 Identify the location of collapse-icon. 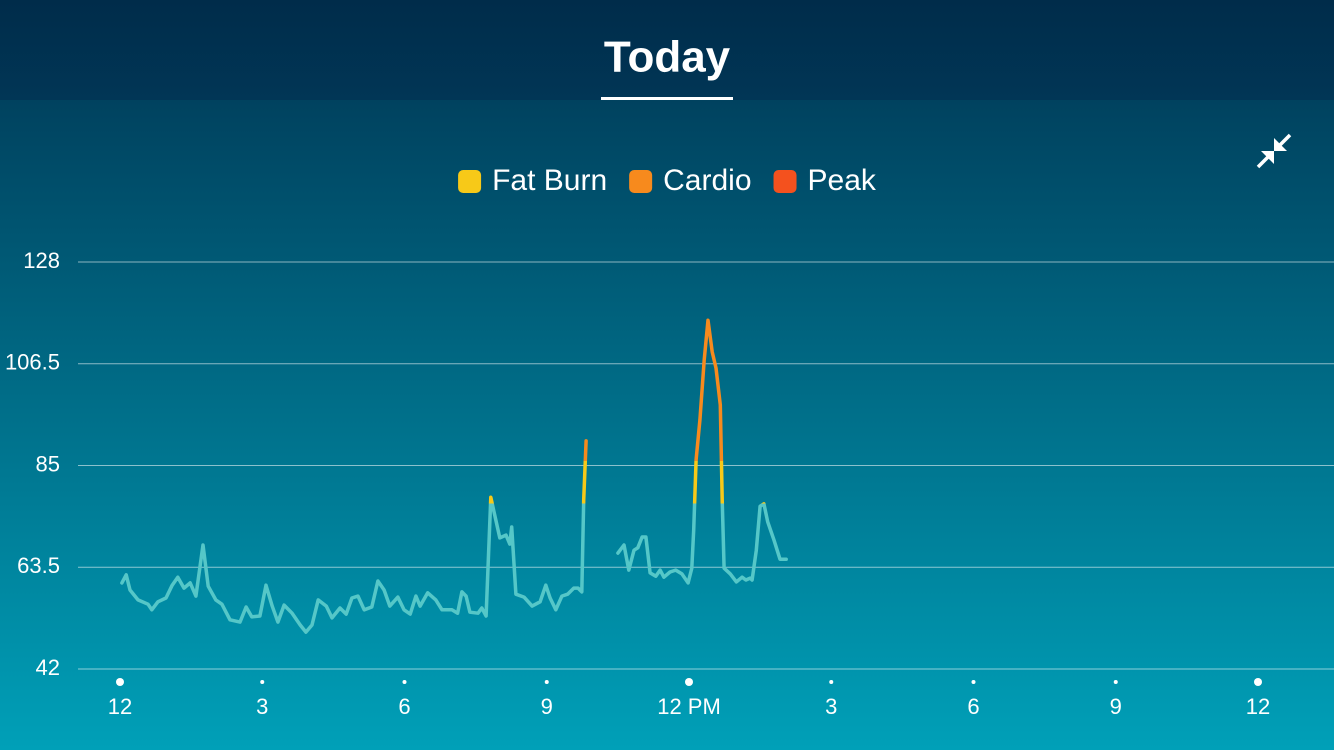
(1274, 151).